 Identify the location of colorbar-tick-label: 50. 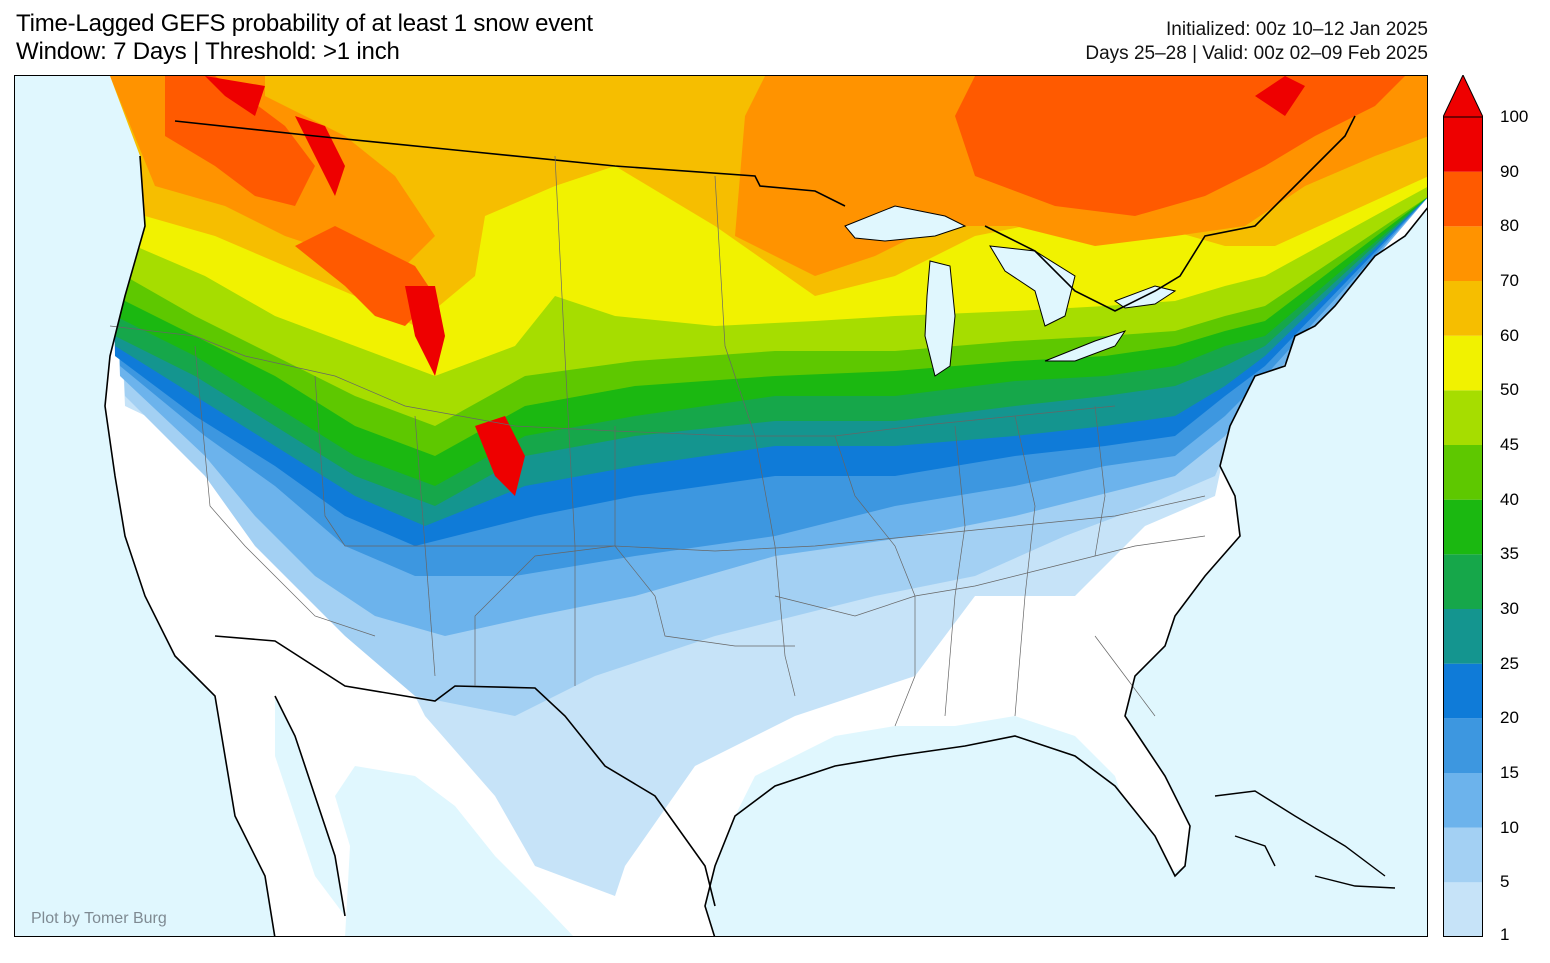
(1509, 390).